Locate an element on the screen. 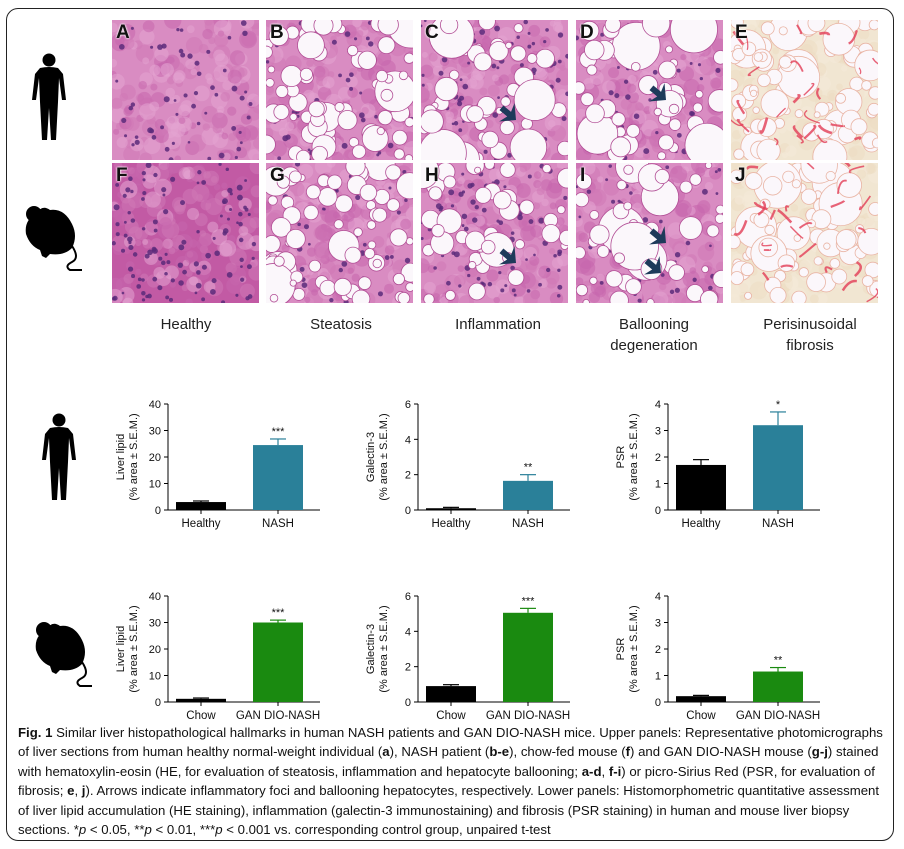 This screenshot has height=849, width=904. column-title-steatosis: Steatosis is located at coordinates (341, 324).